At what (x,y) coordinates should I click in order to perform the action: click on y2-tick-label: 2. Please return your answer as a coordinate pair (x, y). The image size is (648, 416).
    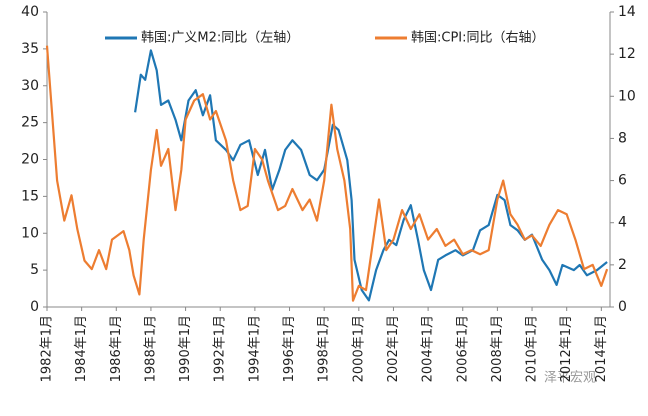
    Looking at the image, I should click on (622, 265).